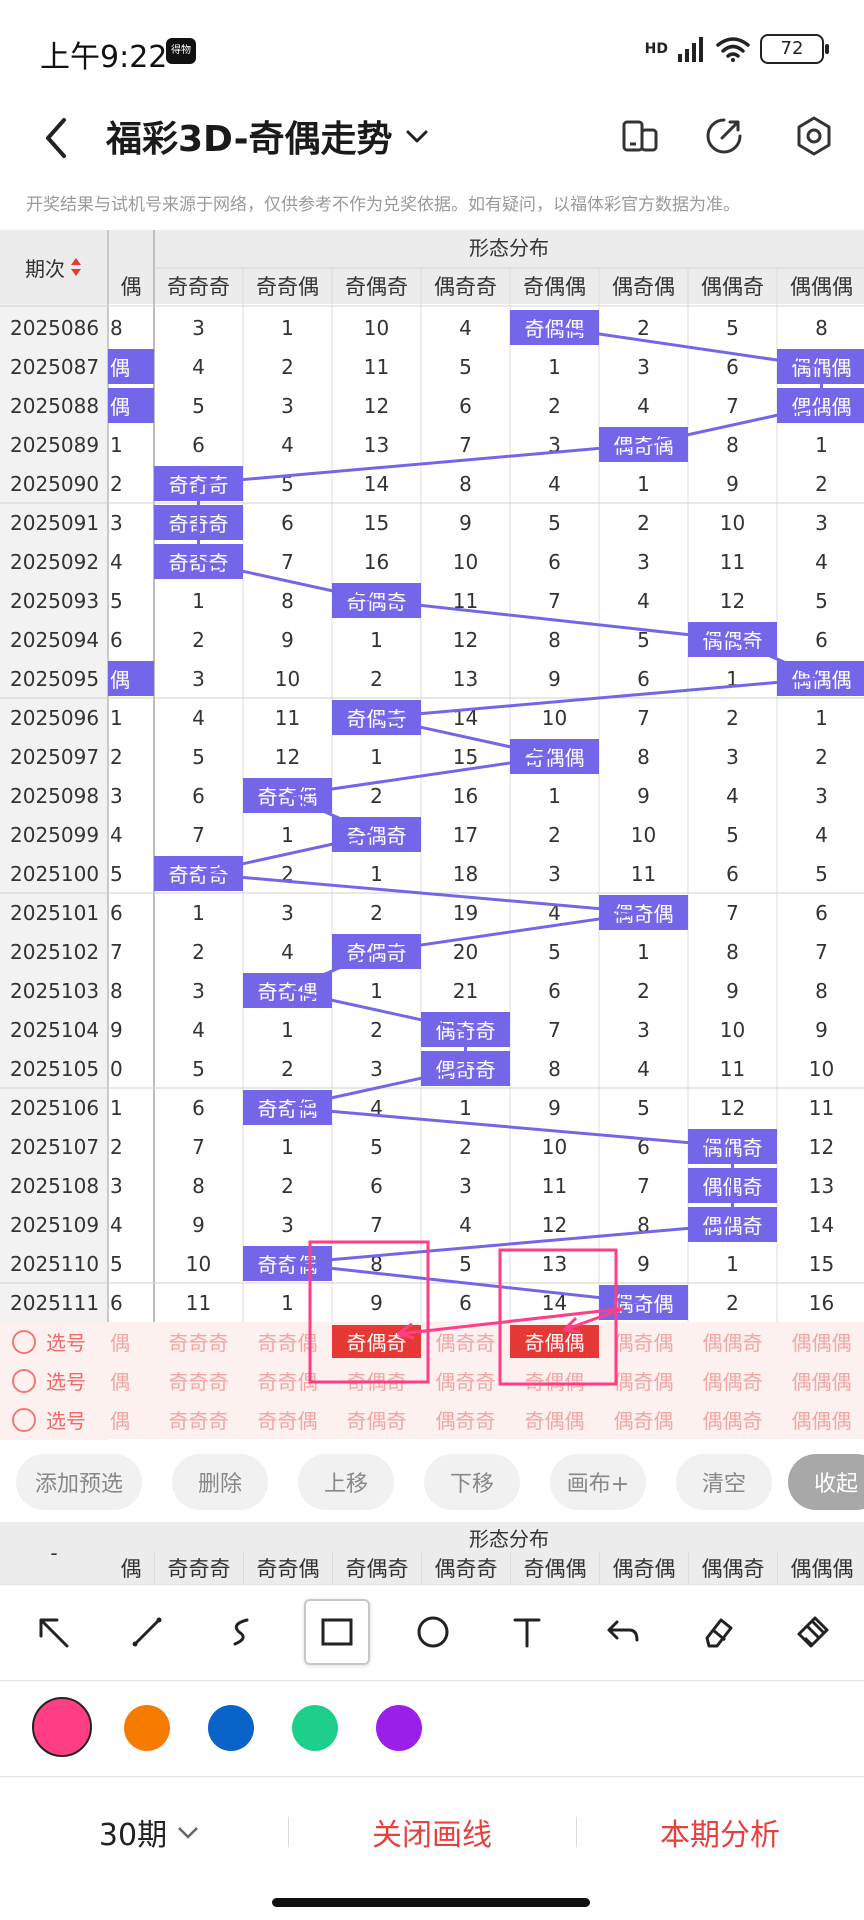 The image size is (864, 1920). Describe the element at coordinates (249, 139) in the screenshot. I see `page-title: 福彩3D-奇偶走势` at that location.